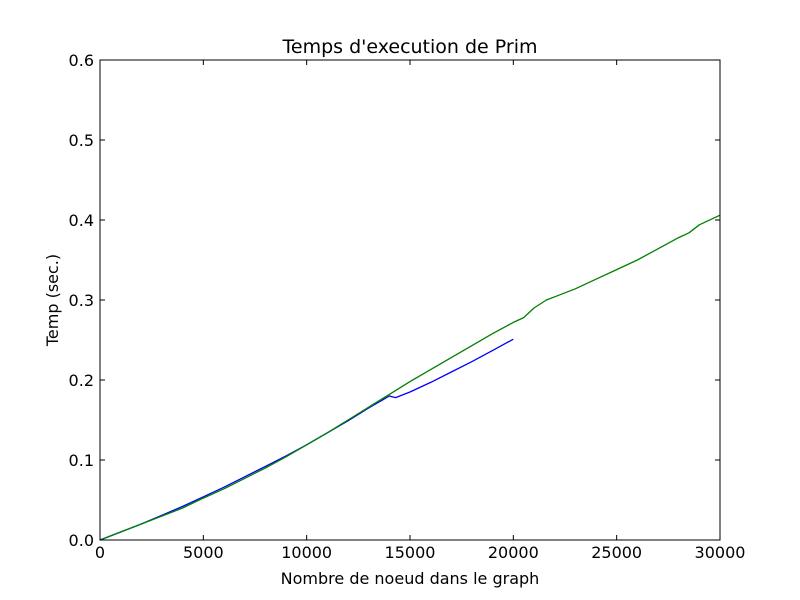 This screenshot has height=600, width=800. What do you see at coordinates (100, 552) in the screenshot?
I see `x-tick-label: 0` at bounding box center [100, 552].